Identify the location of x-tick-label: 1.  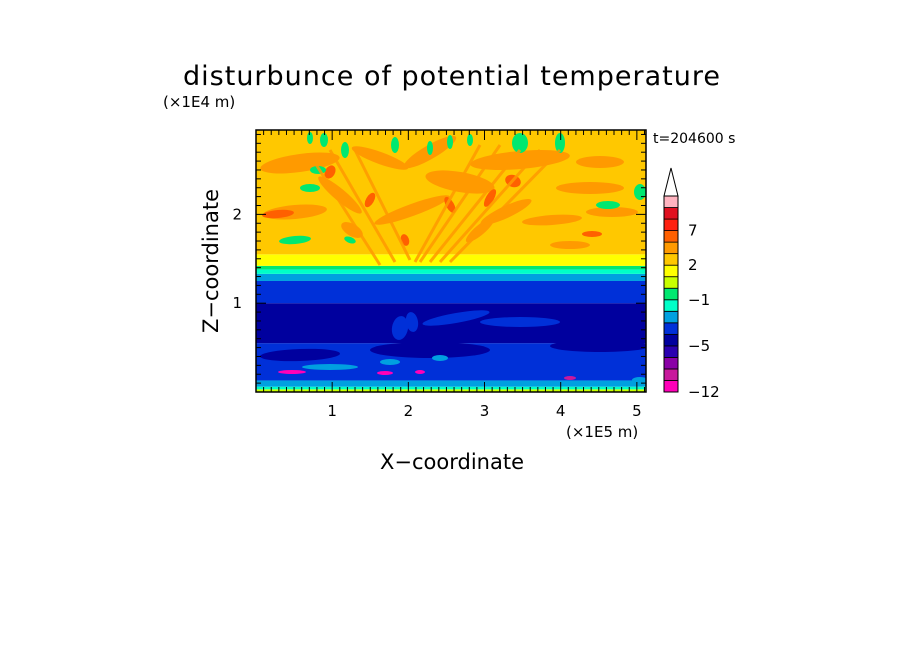
(332, 411).